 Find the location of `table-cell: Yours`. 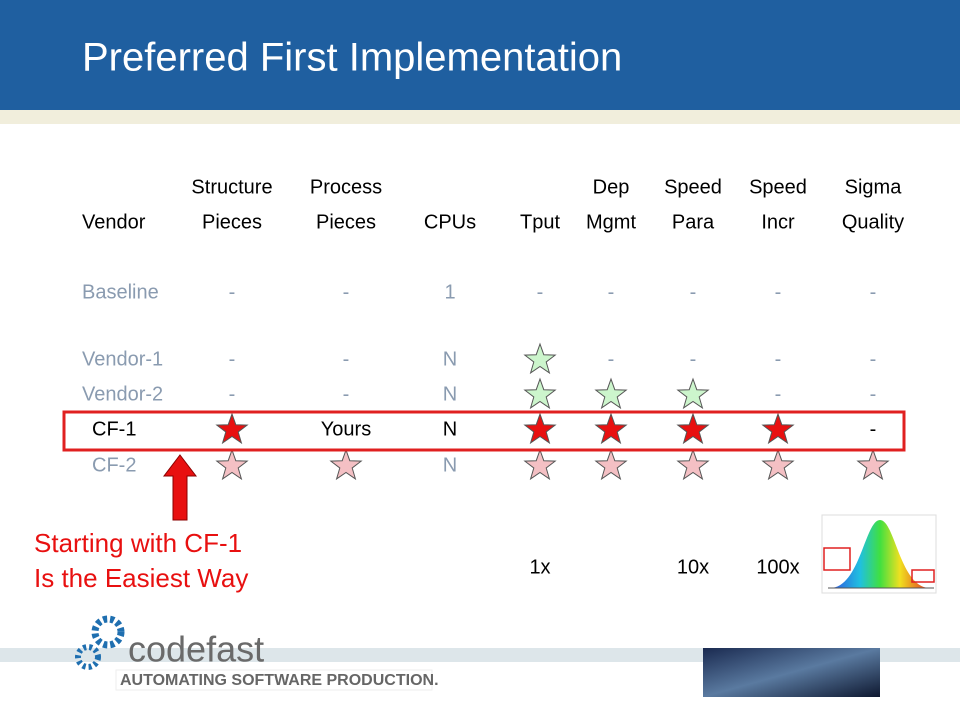

table-cell: Yours is located at coordinates (346, 429).